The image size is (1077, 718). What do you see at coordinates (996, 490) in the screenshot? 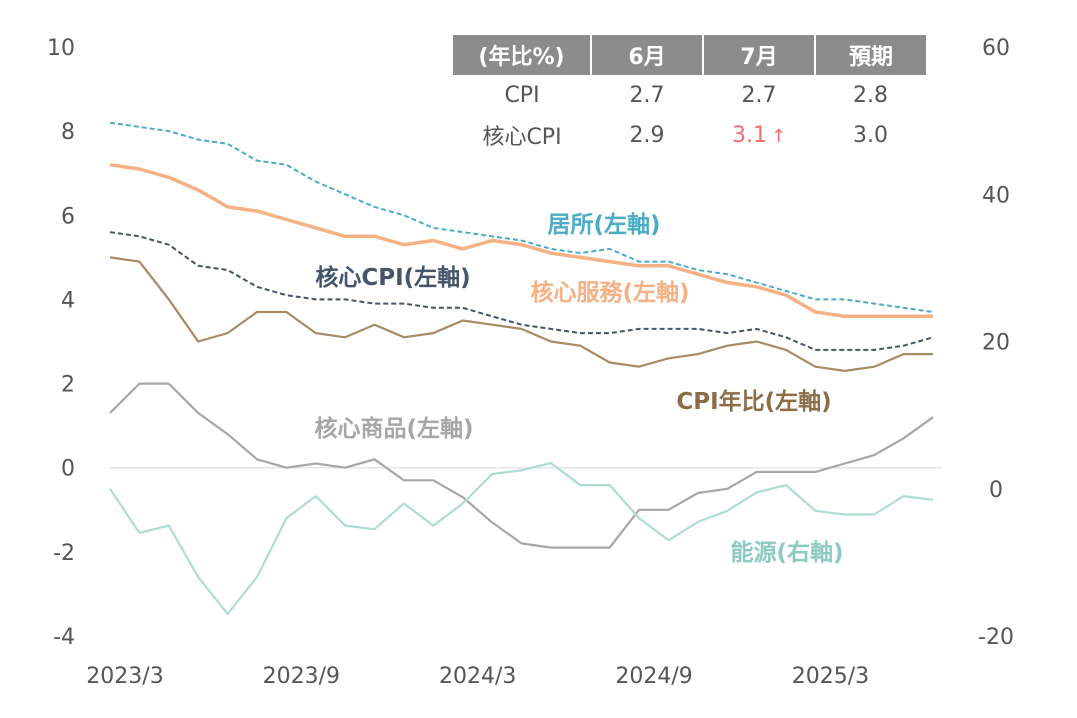
I see `right-axis-tick-label: 0` at bounding box center [996, 490].